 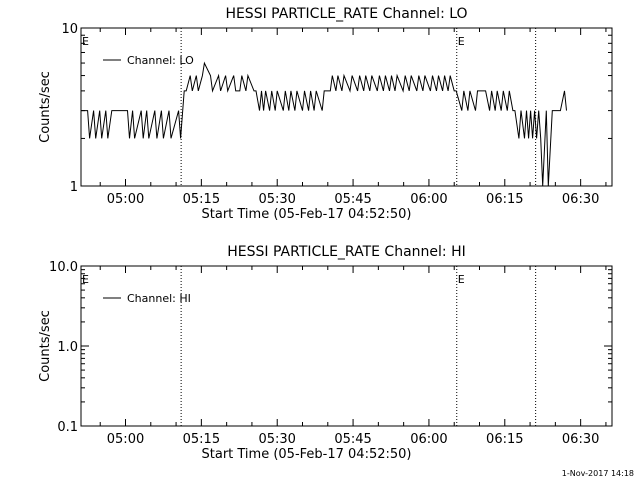 I want to click on x-tick-label-hi: 05:15, so click(x=201, y=439).